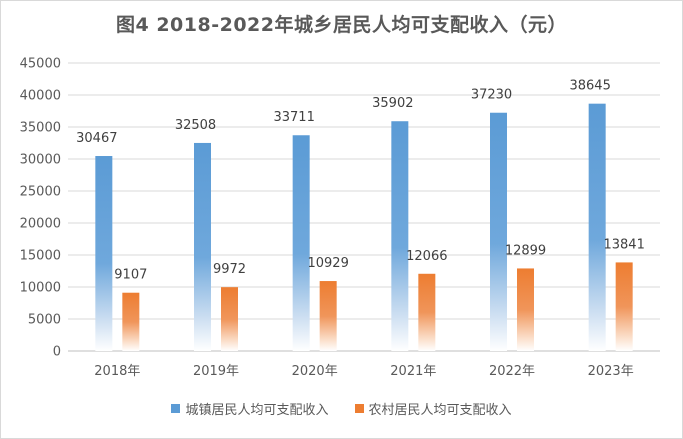  I want to click on value-label-urban: 37230, so click(491, 95).